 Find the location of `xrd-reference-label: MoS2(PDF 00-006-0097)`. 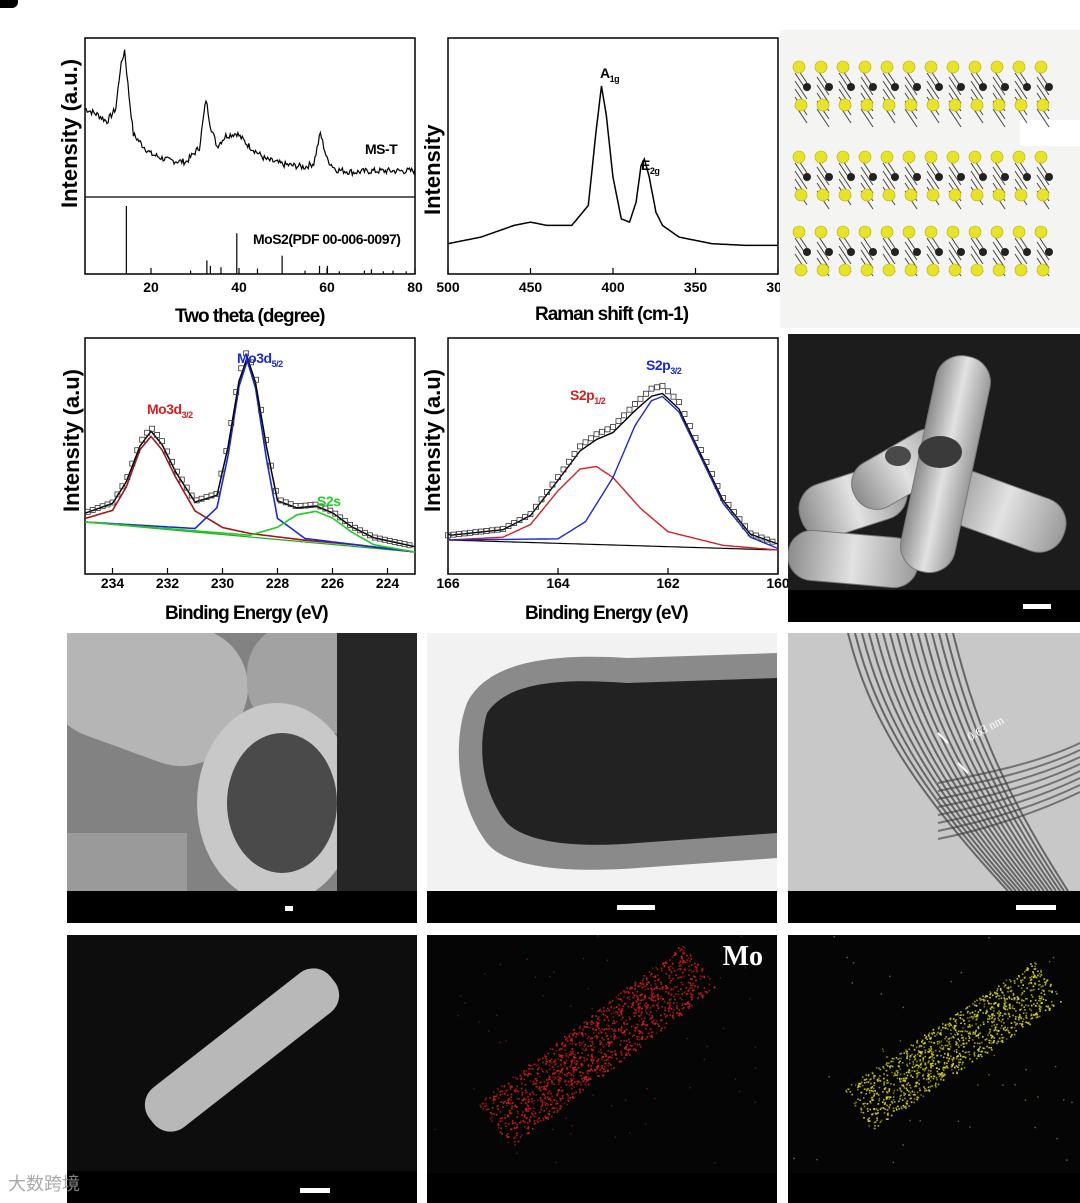

xrd-reference-label: MoS2(PDF 00-006-0097) is located at coordinates (326, 239).